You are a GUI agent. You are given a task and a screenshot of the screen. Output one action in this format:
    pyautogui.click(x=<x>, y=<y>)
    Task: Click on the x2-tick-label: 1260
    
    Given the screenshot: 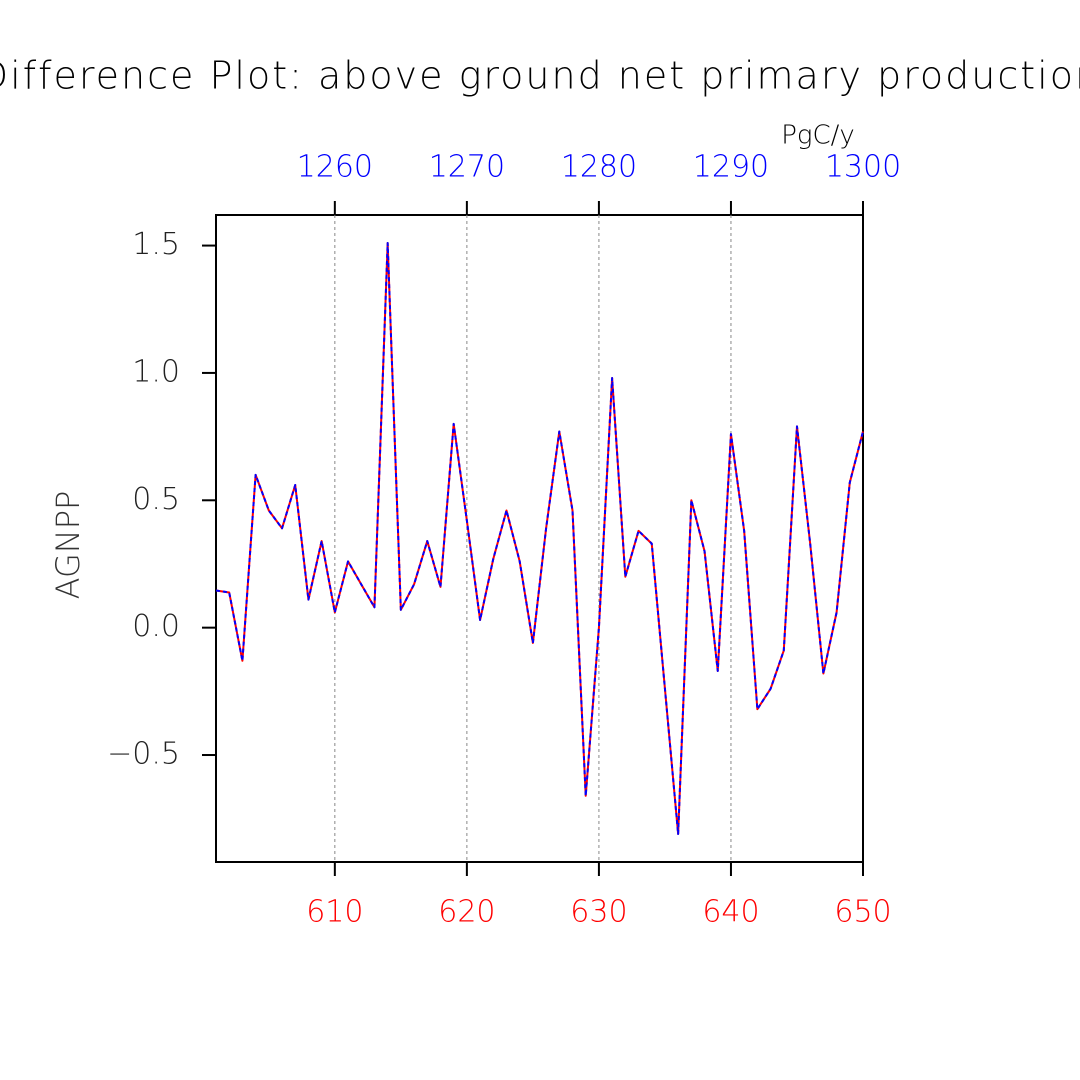 What is the action you would take?
    pyautogui.click(x=335, y=167)
    